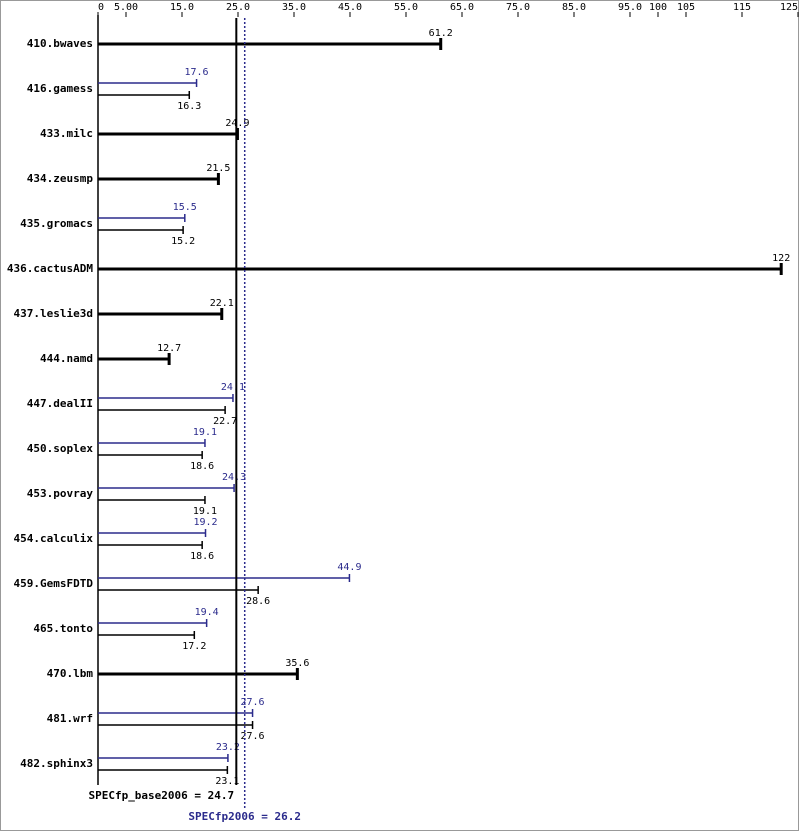 This screenshot has width=799, height=831. I want to click on value-label: 23.1, so click(227, 781).